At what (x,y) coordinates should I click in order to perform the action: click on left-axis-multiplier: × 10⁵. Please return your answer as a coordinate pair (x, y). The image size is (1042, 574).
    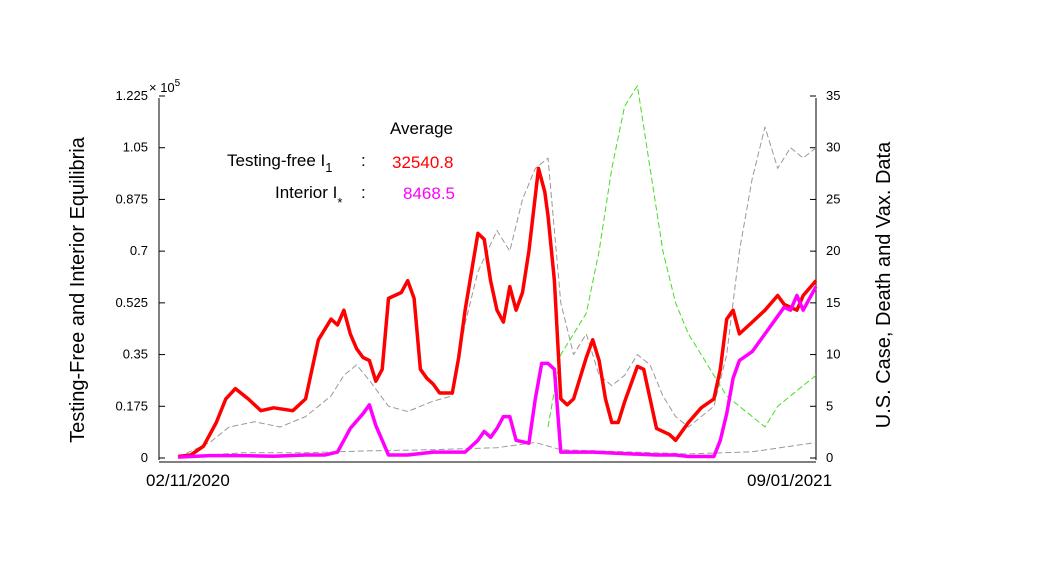
    Looking at the image, I should click on (165, 86).